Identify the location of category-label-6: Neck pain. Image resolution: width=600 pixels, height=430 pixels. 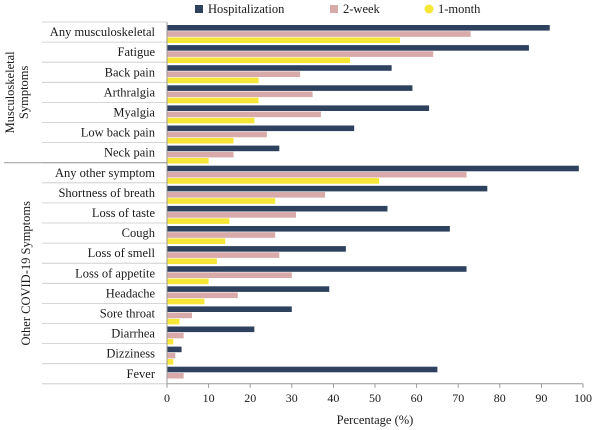
(130, 153).